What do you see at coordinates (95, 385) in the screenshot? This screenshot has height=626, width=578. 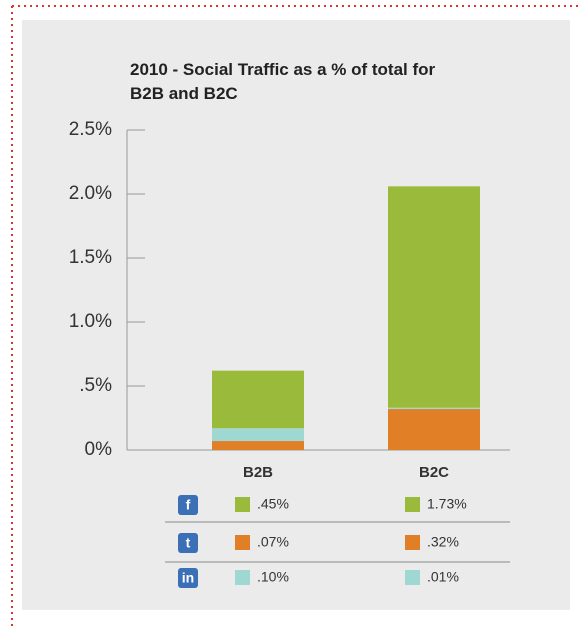 I see `y-tick-label: .5%` at bounding box center [95, 385].